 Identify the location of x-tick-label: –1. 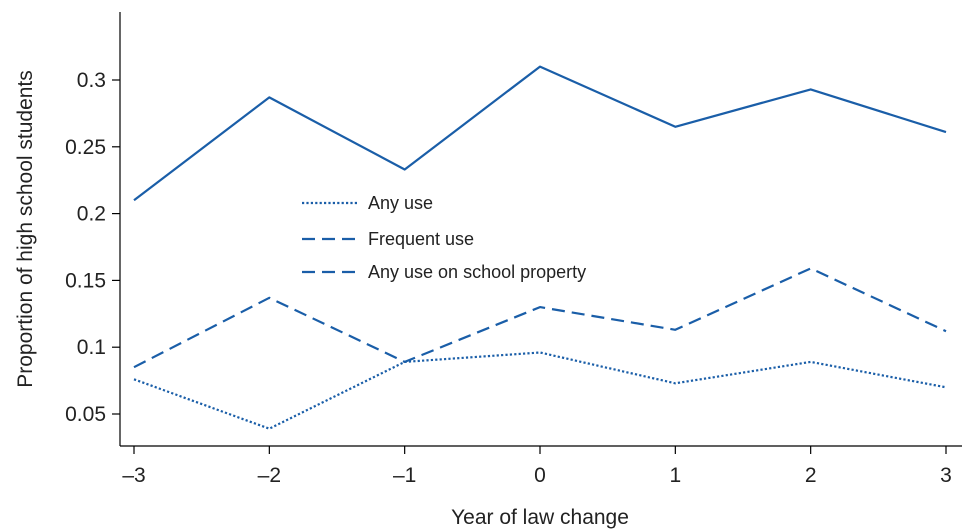
(404, 475).